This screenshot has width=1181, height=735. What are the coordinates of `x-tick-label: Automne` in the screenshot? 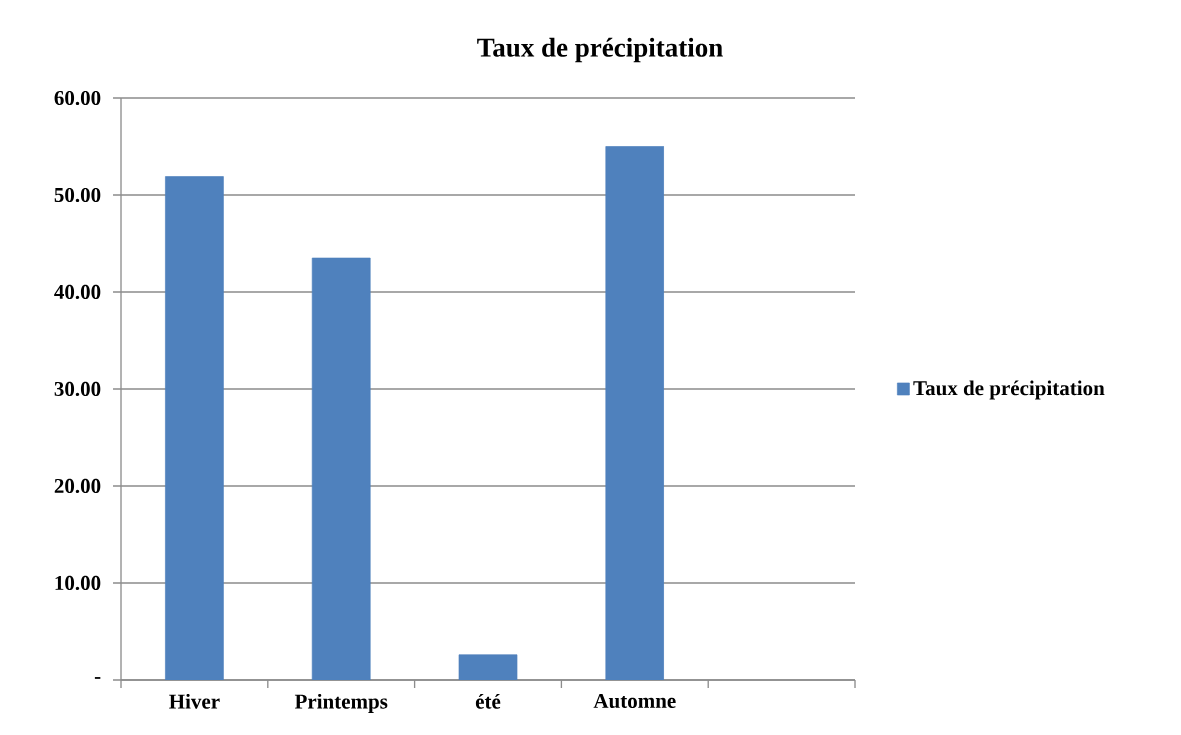 It's located at (634, 700).